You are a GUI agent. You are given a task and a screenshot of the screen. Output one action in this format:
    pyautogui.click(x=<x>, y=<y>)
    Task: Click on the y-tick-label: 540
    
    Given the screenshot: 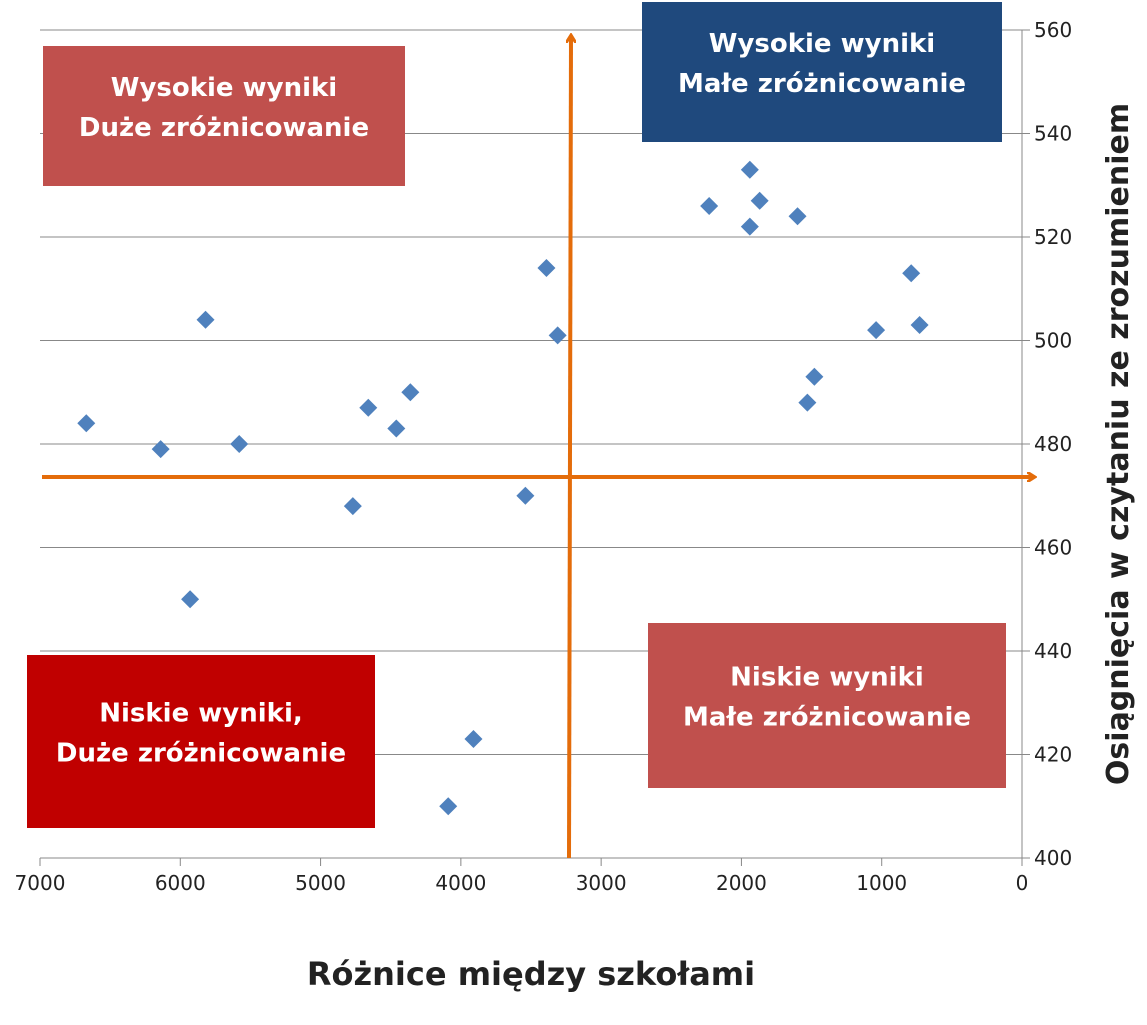 What is the action you would take?
    pyautogui.click(x=1053, y=134)
    